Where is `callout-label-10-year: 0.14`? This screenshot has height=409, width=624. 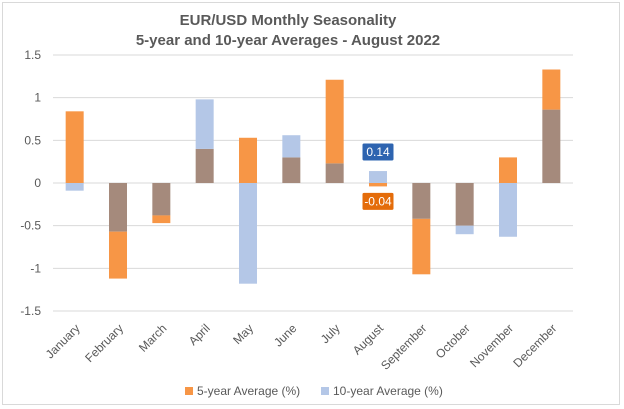 callout-label-10-year: 0.14 is located at coordinates (378, 152).